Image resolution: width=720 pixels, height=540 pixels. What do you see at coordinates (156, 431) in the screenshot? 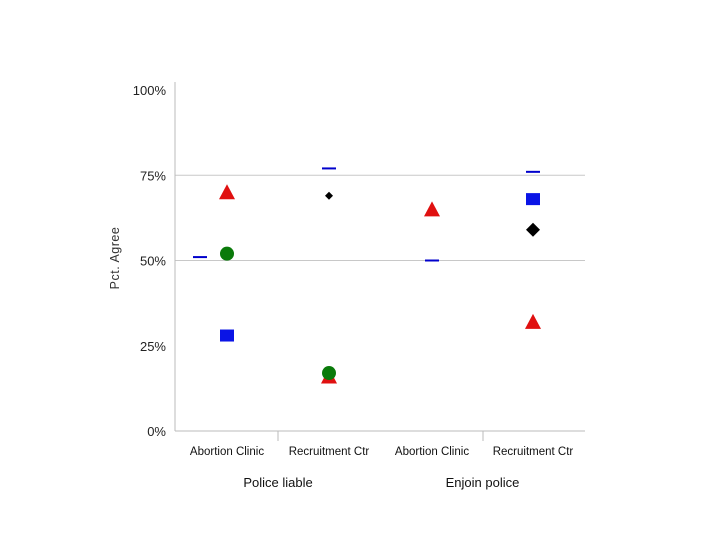
I see `y-tick-label: 0%` at bounding box center [156, 431].